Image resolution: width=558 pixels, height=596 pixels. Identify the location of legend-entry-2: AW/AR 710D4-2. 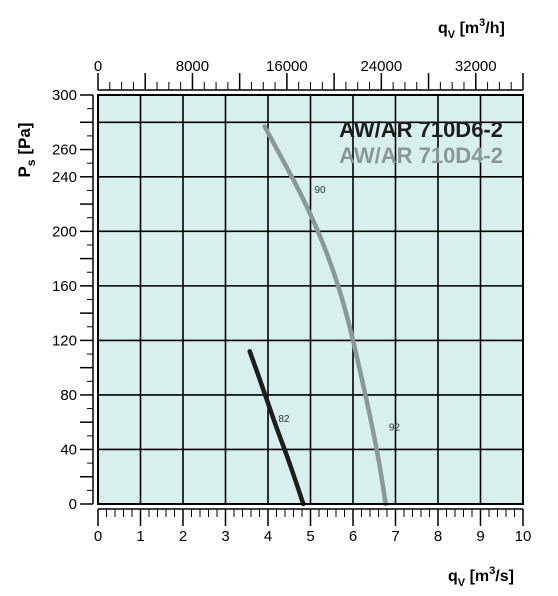
(421, 155).